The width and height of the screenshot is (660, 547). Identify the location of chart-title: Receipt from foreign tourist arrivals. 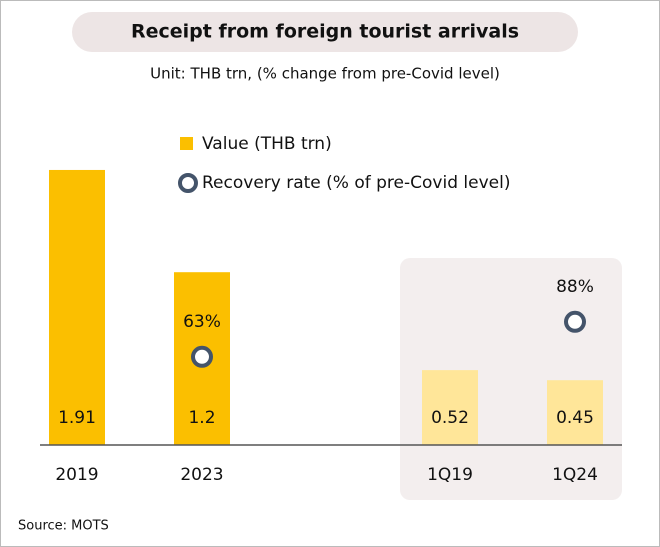
(325, 32).